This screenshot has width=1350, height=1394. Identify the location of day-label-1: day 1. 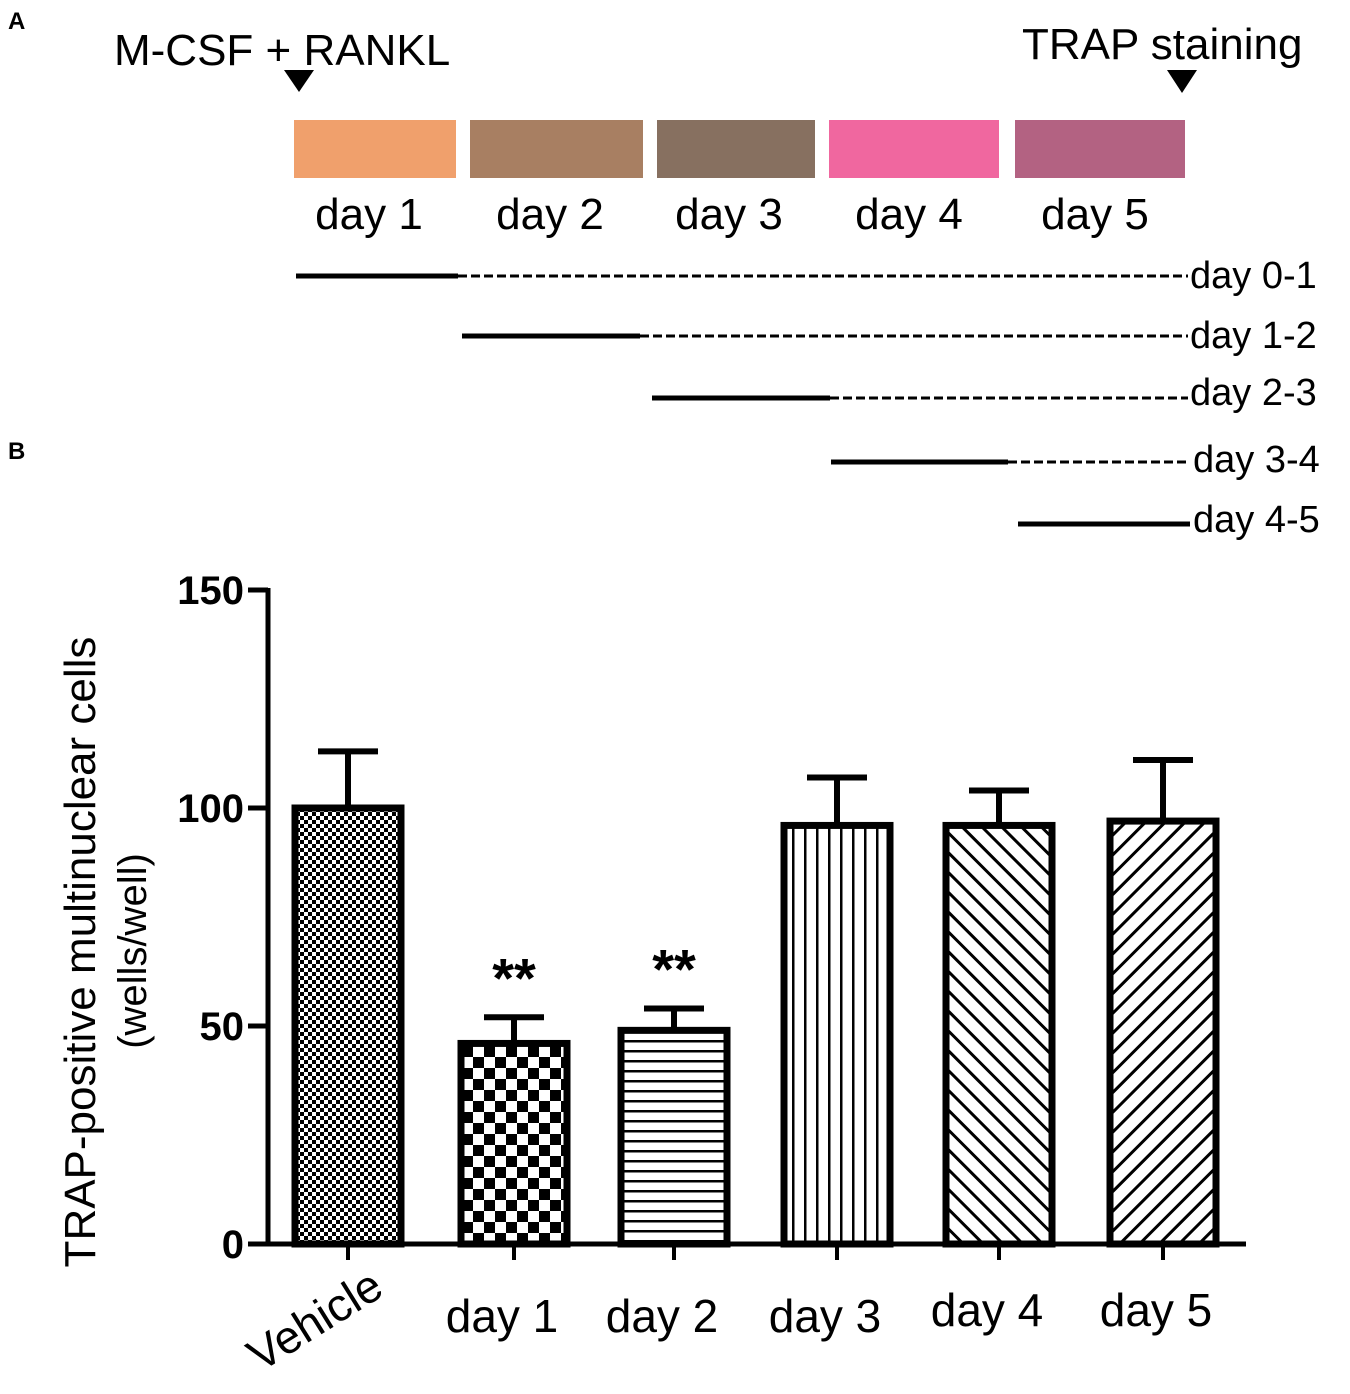
(369, 214).